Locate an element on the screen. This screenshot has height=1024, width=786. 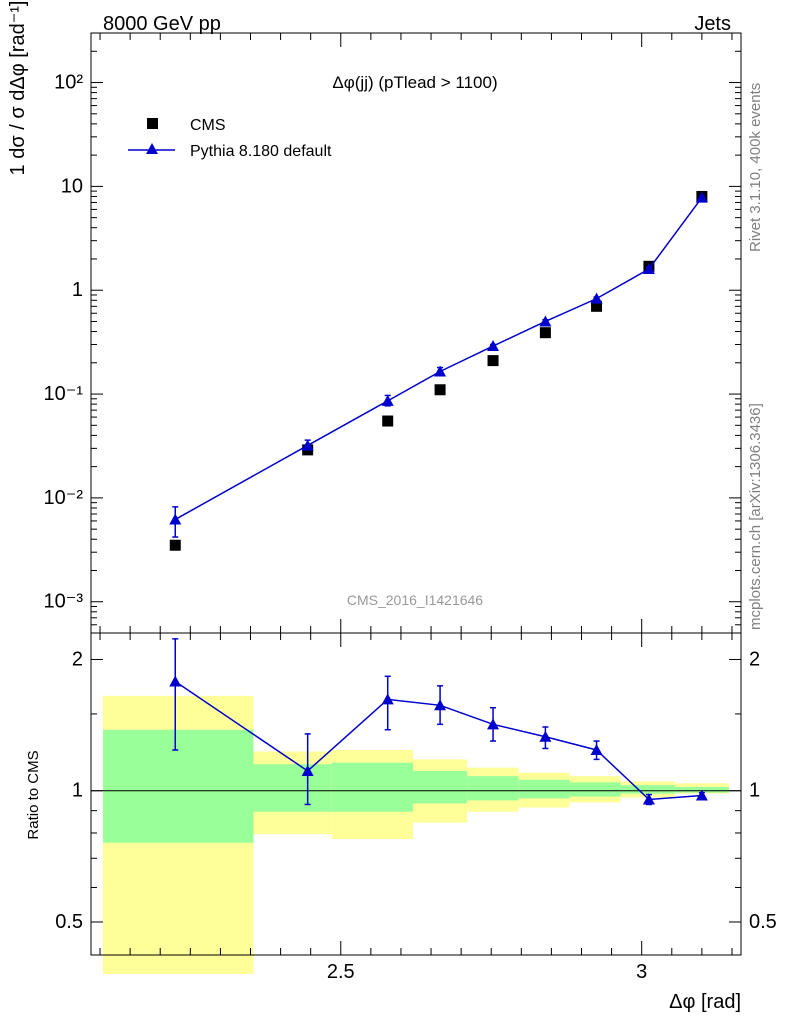
header-left: 8000 GeV pp is located at coordinates (162, 24).